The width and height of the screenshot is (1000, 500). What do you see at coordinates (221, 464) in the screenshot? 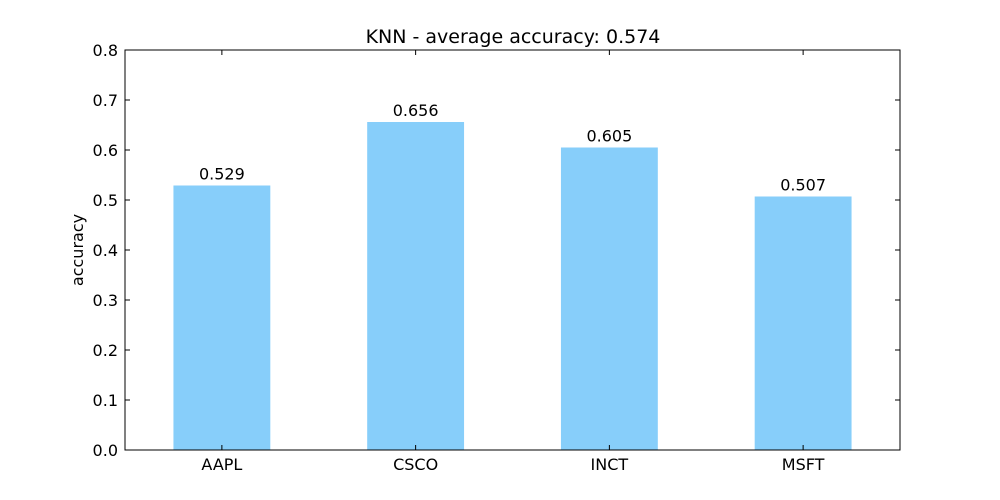
I see `x-tick-label: AAPL` at bounding box center [221, 464].